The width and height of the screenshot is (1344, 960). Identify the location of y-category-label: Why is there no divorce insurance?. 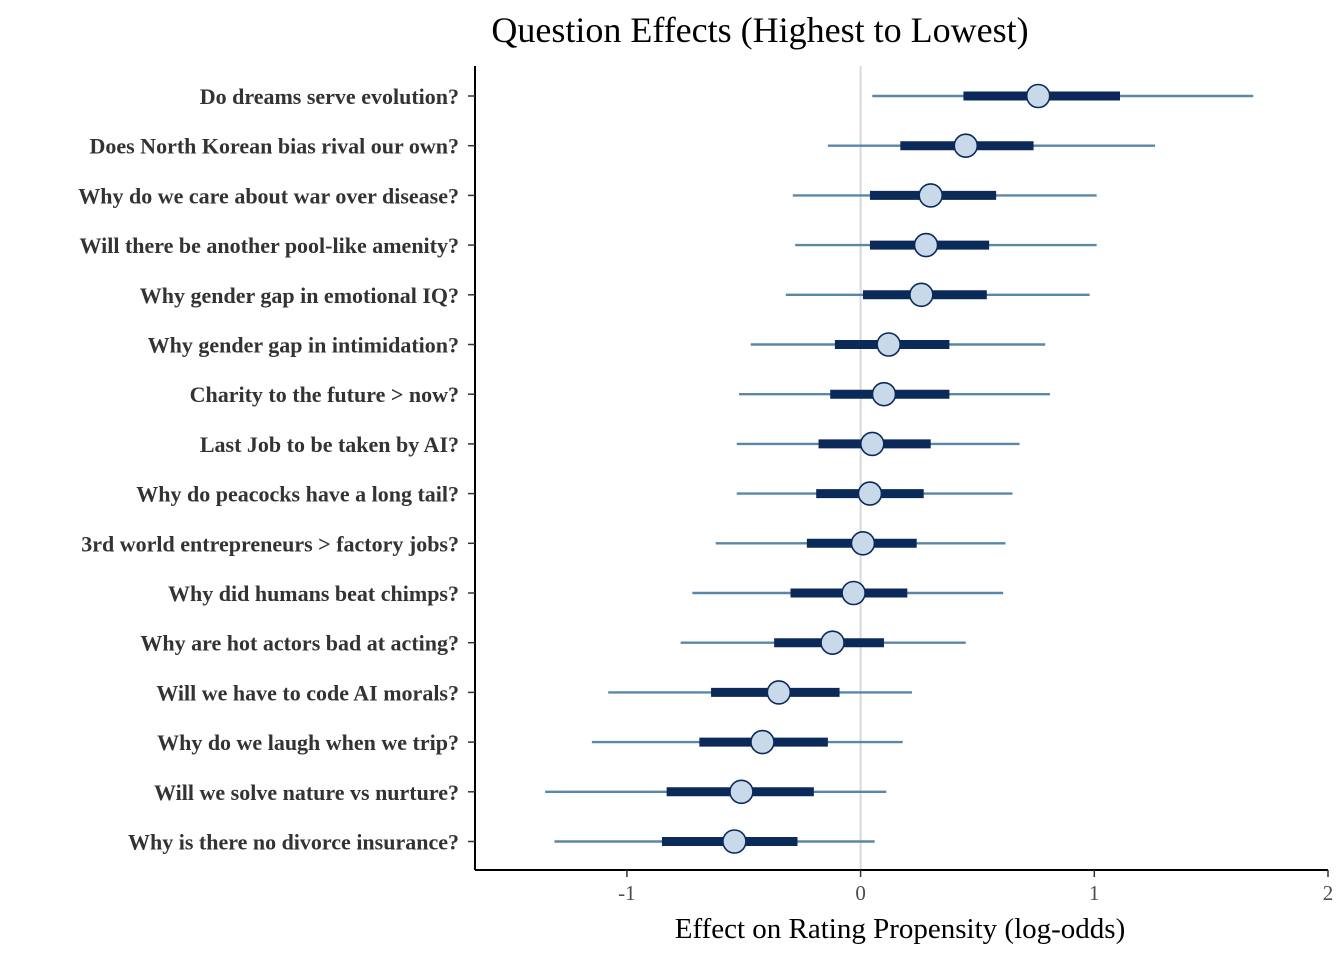
(293, 842).